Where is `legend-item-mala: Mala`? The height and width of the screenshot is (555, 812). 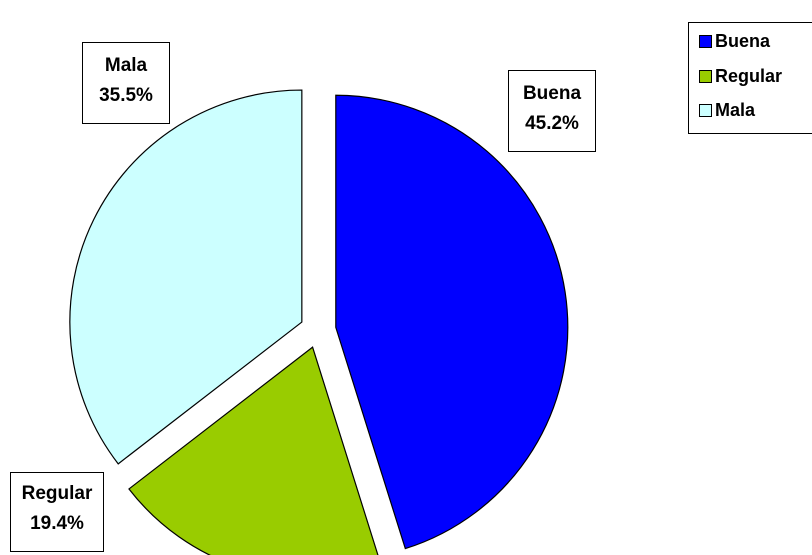 legend-item-mala: Mala is located at coordinates (727, 110).